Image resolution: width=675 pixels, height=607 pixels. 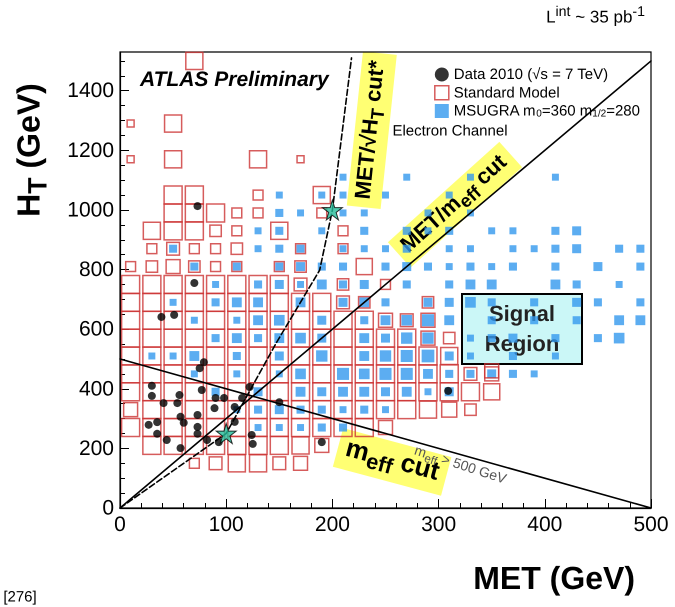 What do you see at coordinates (90, 210) in the screenshot?
I see `y-tick-label: 1000` at bounding box center [90, 210].